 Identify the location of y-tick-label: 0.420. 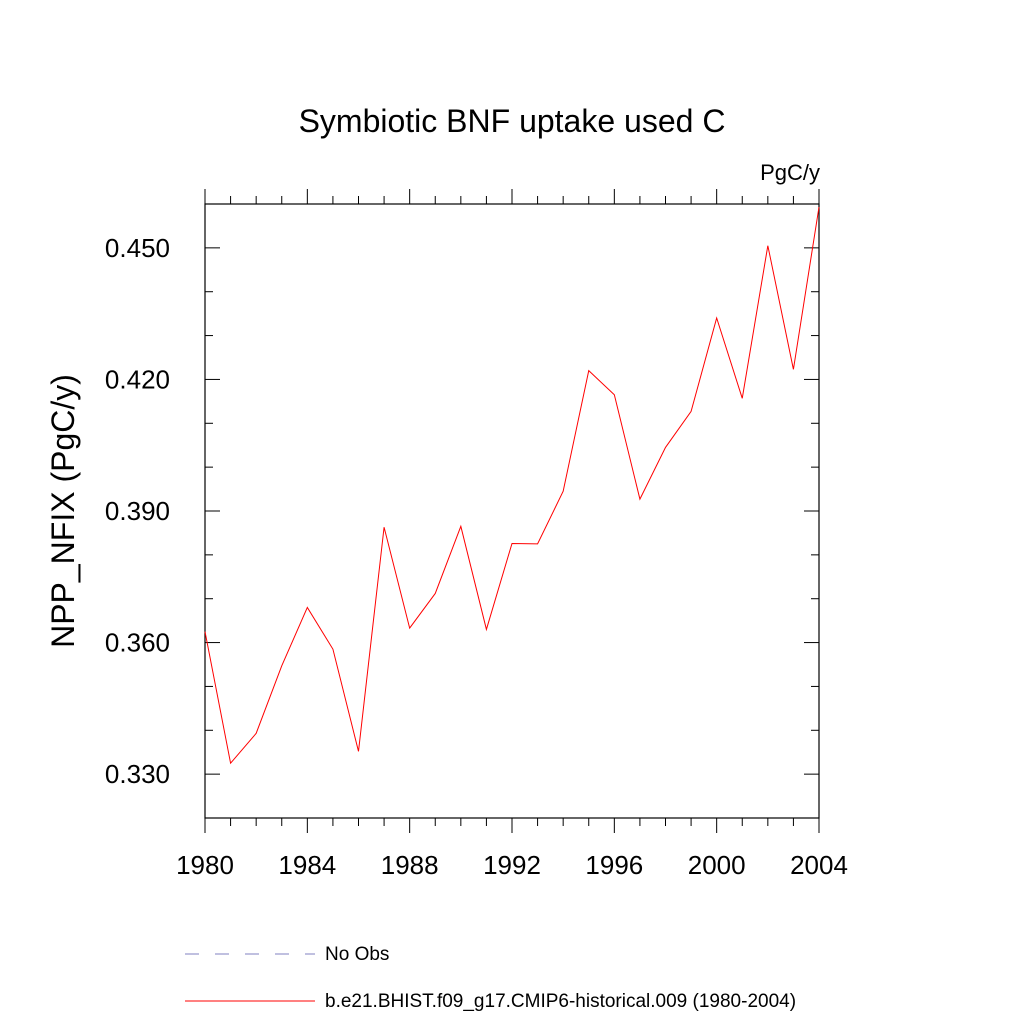
(137, 379).